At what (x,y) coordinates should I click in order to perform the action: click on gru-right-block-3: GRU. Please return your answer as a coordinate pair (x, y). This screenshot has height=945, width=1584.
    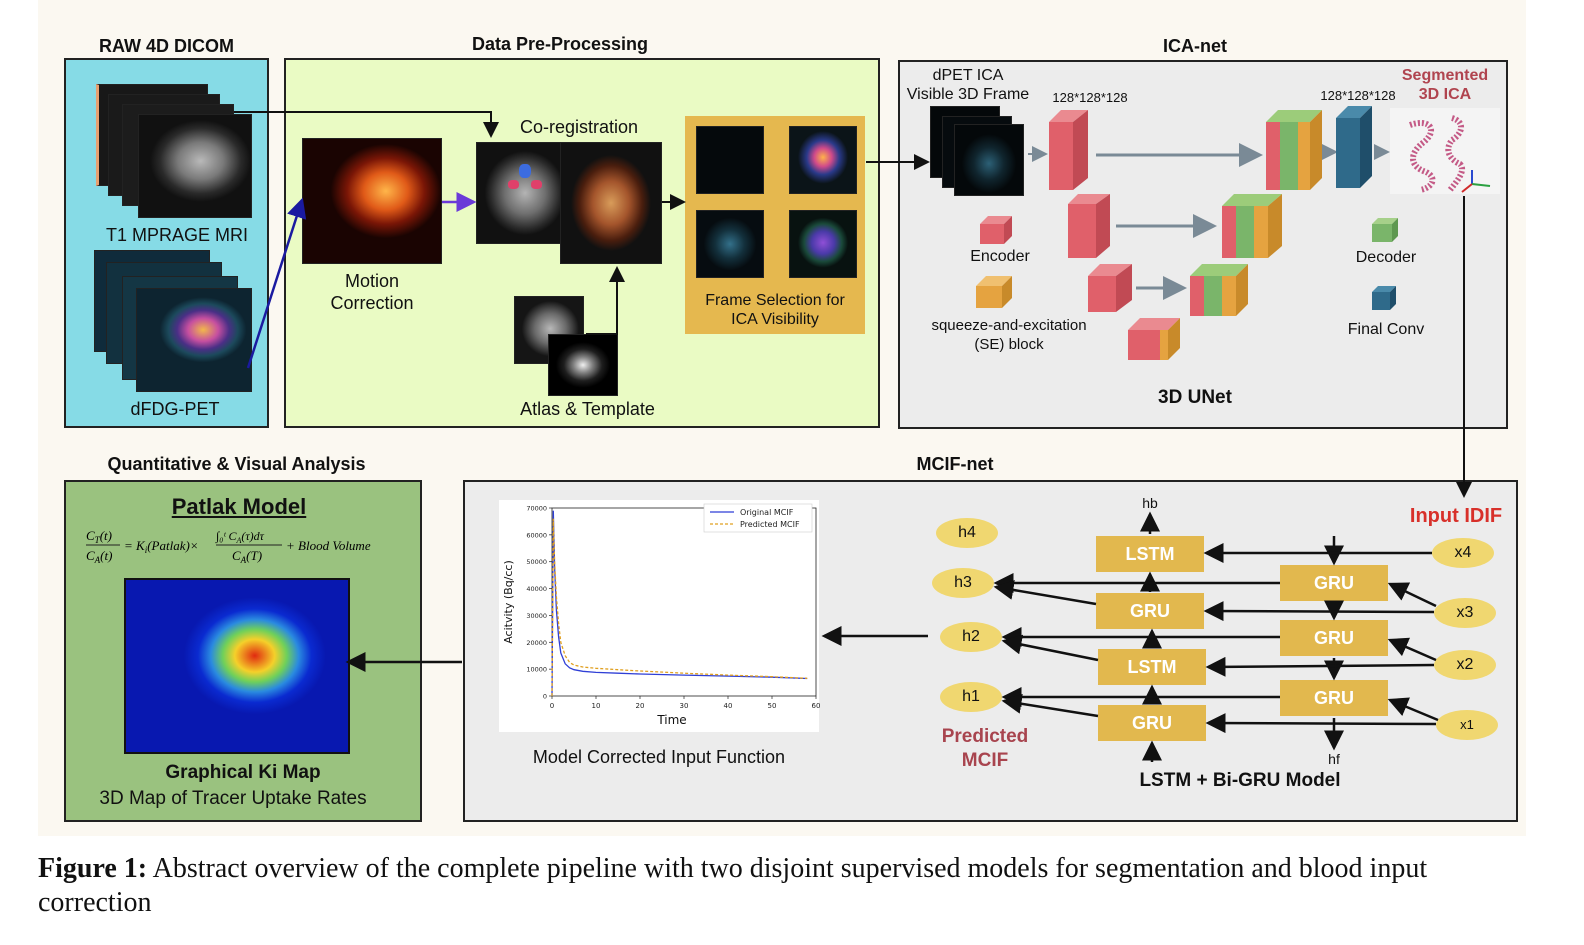
    Looking at the image, I should click on (1334, 698).